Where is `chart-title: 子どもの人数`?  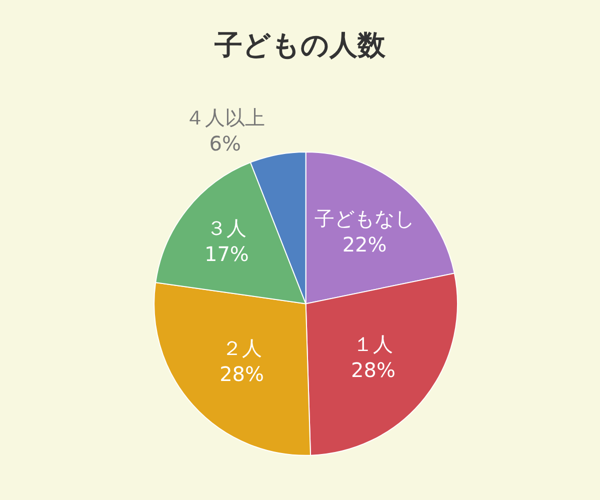 chart-title: 子どもの人数 is located at coordinates (300, 45).